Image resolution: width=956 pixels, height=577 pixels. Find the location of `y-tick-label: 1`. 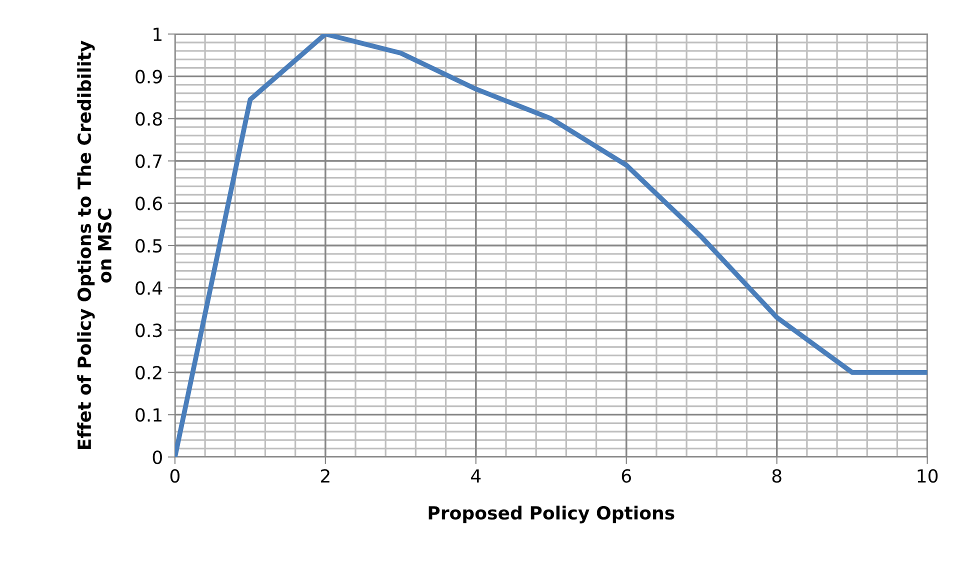

y-tick-label: 1 is located at coordinates (158, 34).